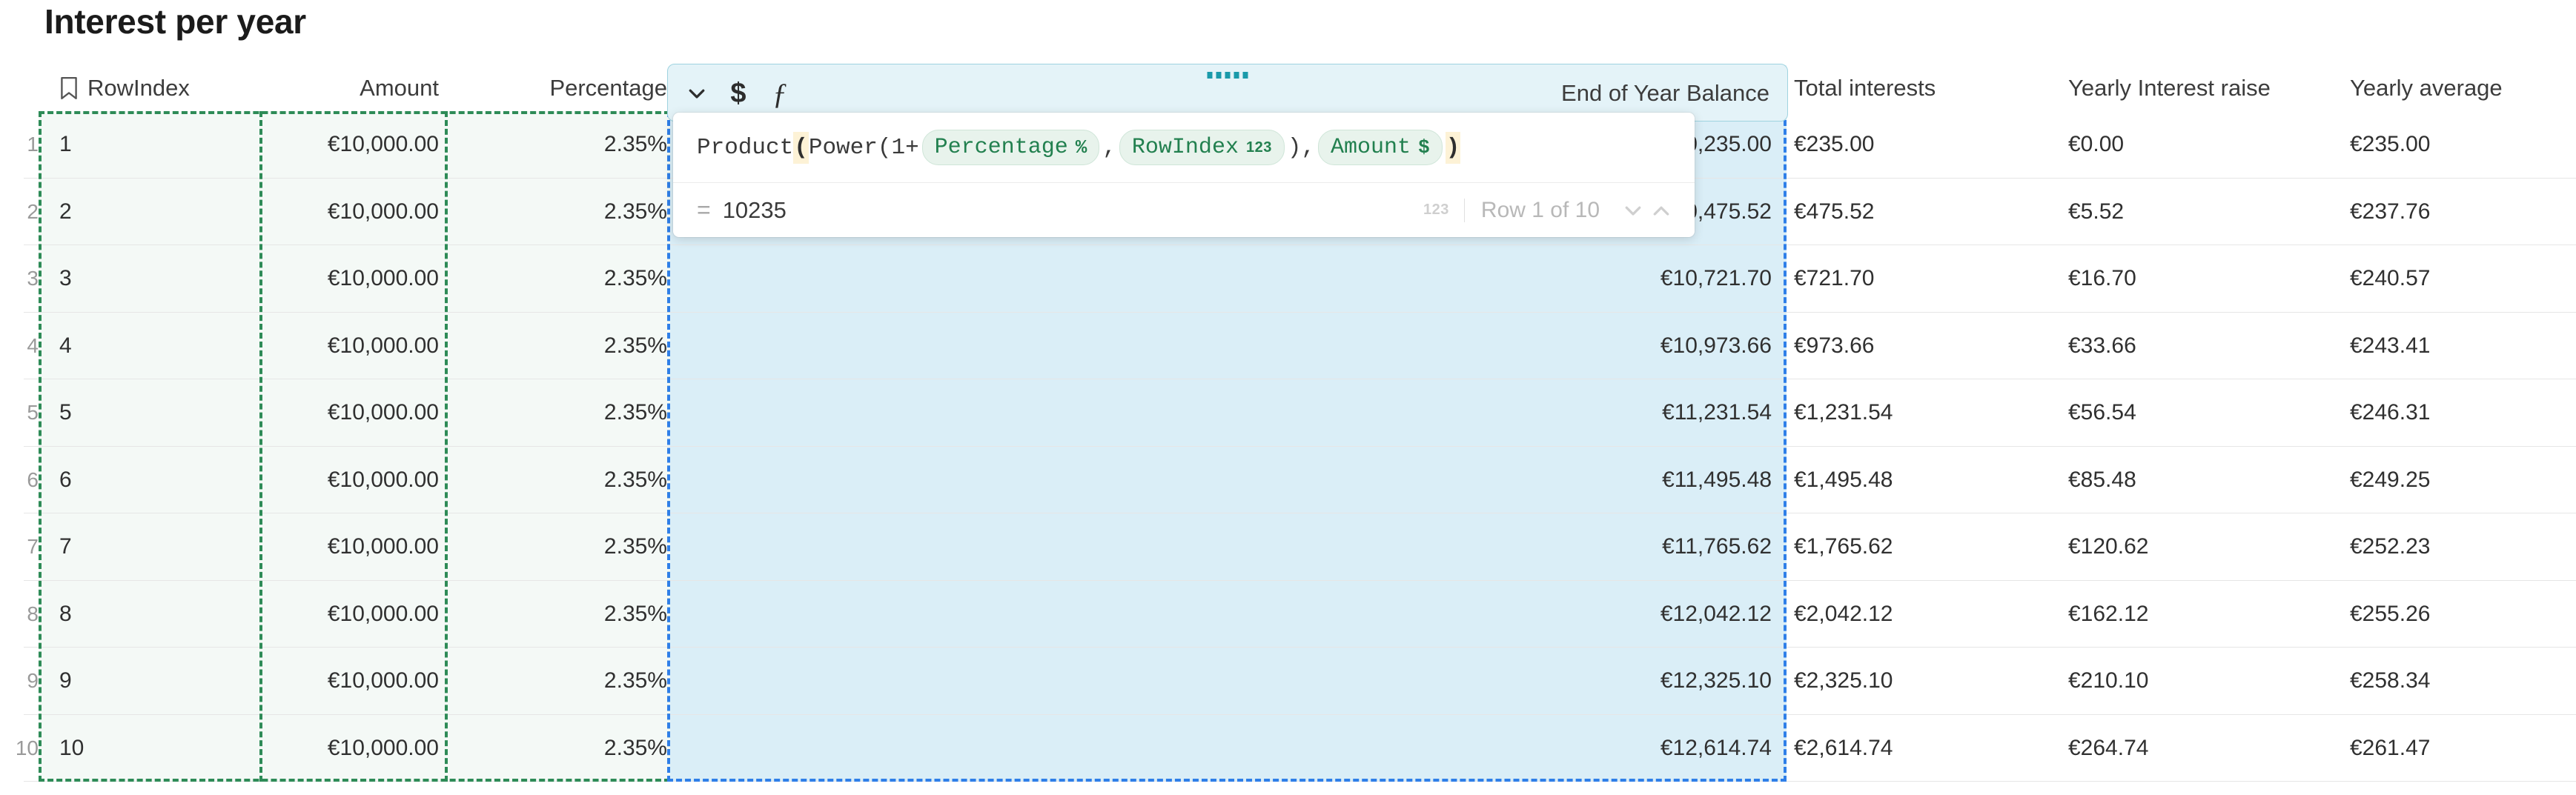  Describe the element at coordinates (1835, 211) in the screenshot. I see `cell-total: €475.52` at that location.